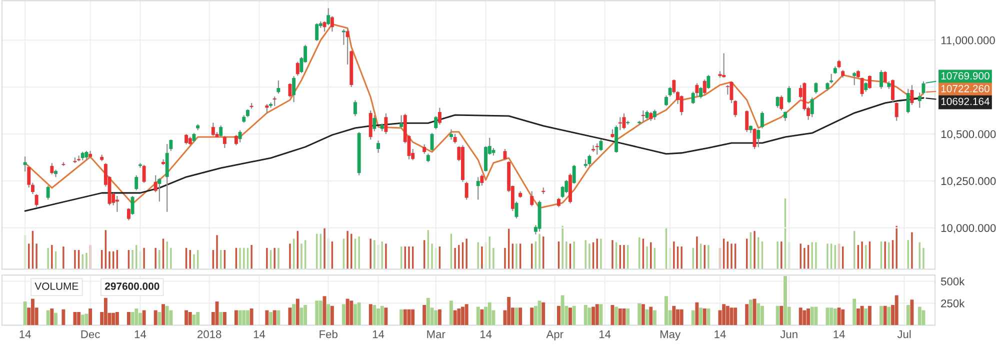  I want to click on y-tick-label: 10,500.000, so click(968, 135).